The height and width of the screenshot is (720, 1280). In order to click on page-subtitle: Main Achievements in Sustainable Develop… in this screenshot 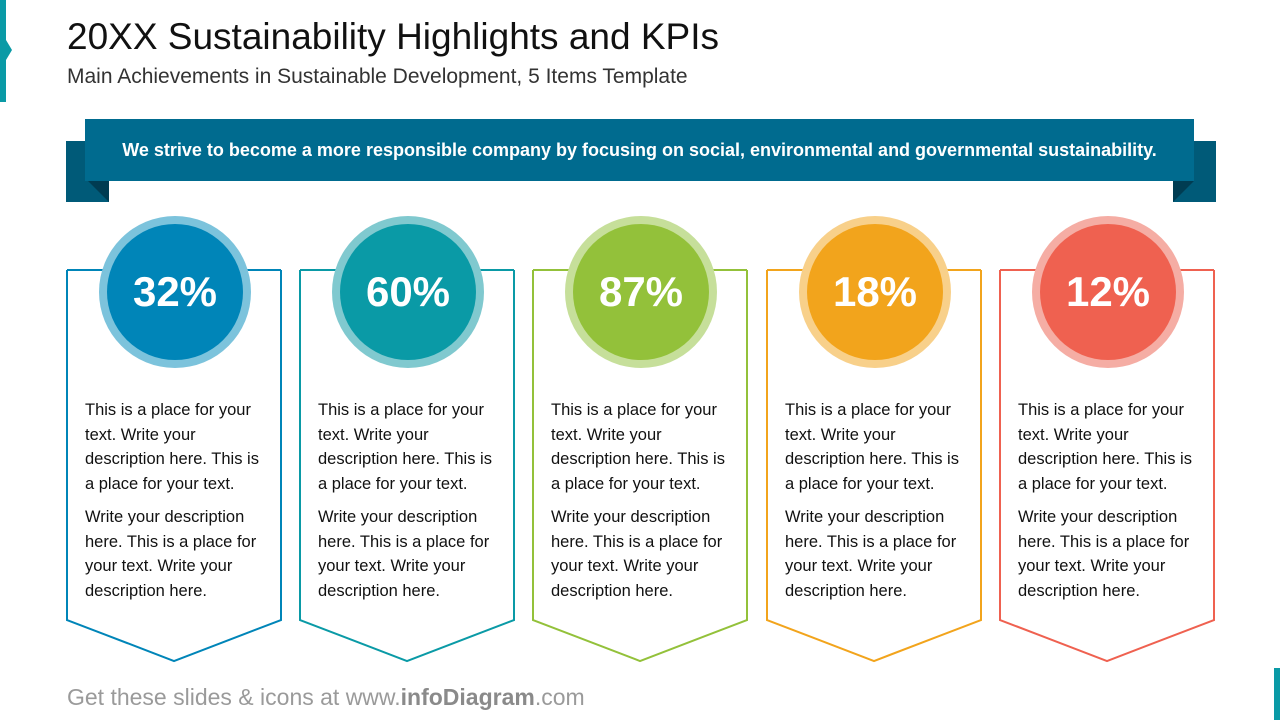, I will do `click(377, 76)`.